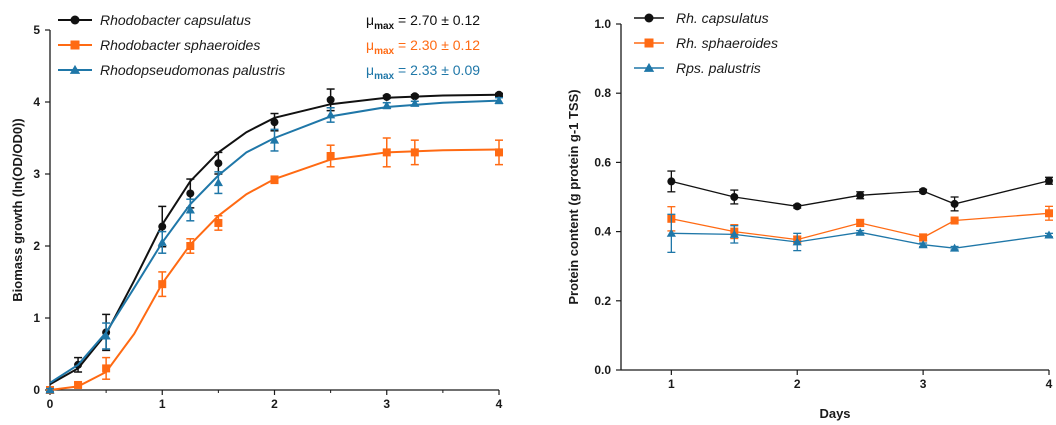 This screenshot has height=425, width=1056. I want to click on y-tick-label: 1, so click(36, 318).